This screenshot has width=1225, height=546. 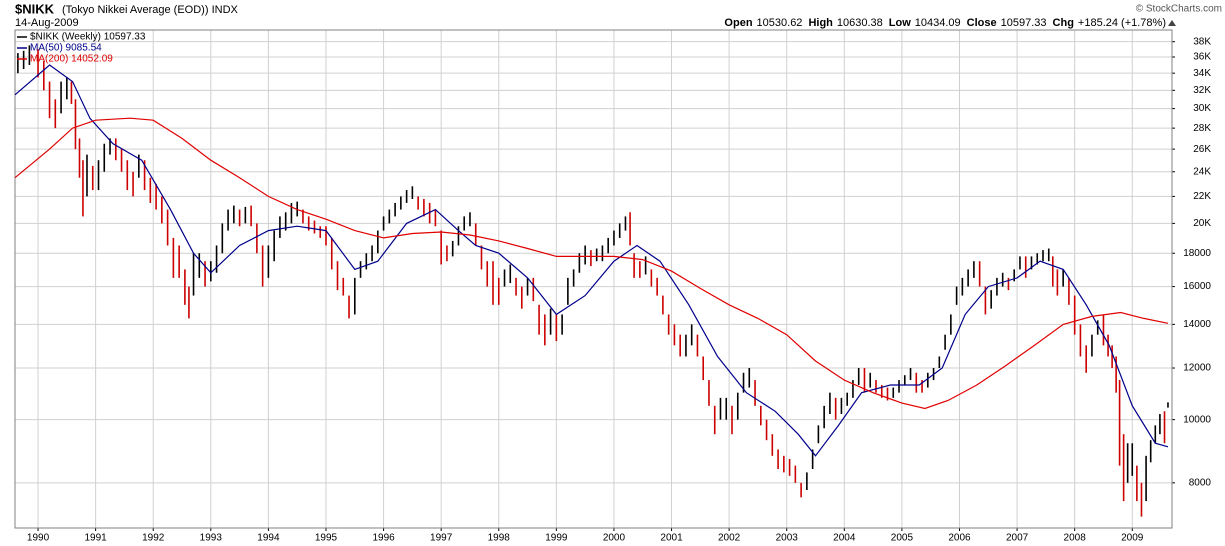 What do you see at coordinates (383, 538) in the screenshot?
I see `x-tick-label: 1996` at bounding box center [383, 538].